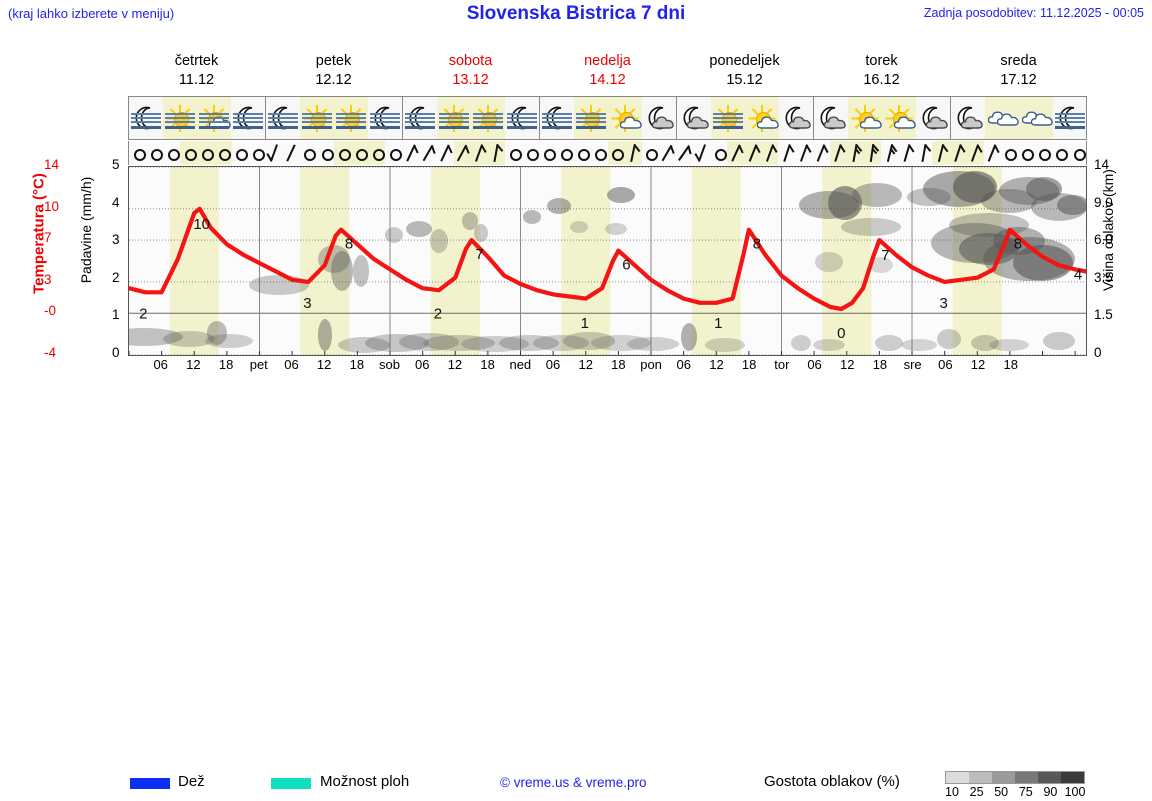  I want to click on weather-icon-panel, so click(607, 118).